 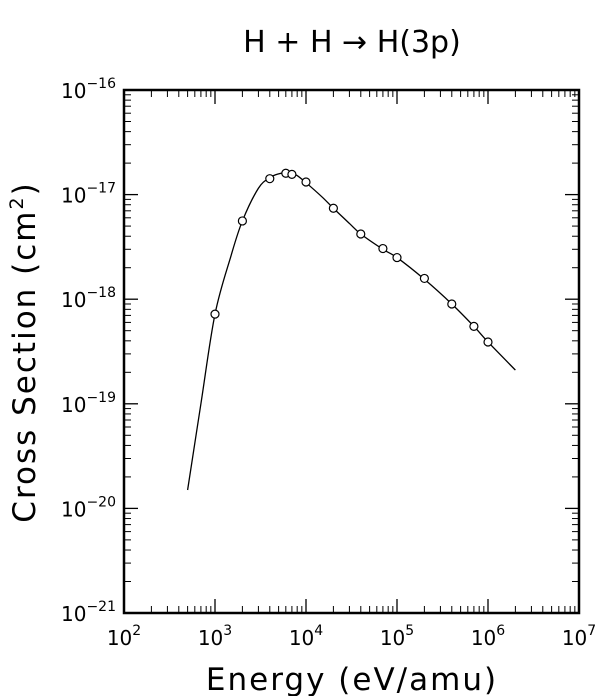 What do you see at coordinates (88, 507) in the screenshot?
I see `y-tick-label: 10−20` at bounding box center [88, 507].